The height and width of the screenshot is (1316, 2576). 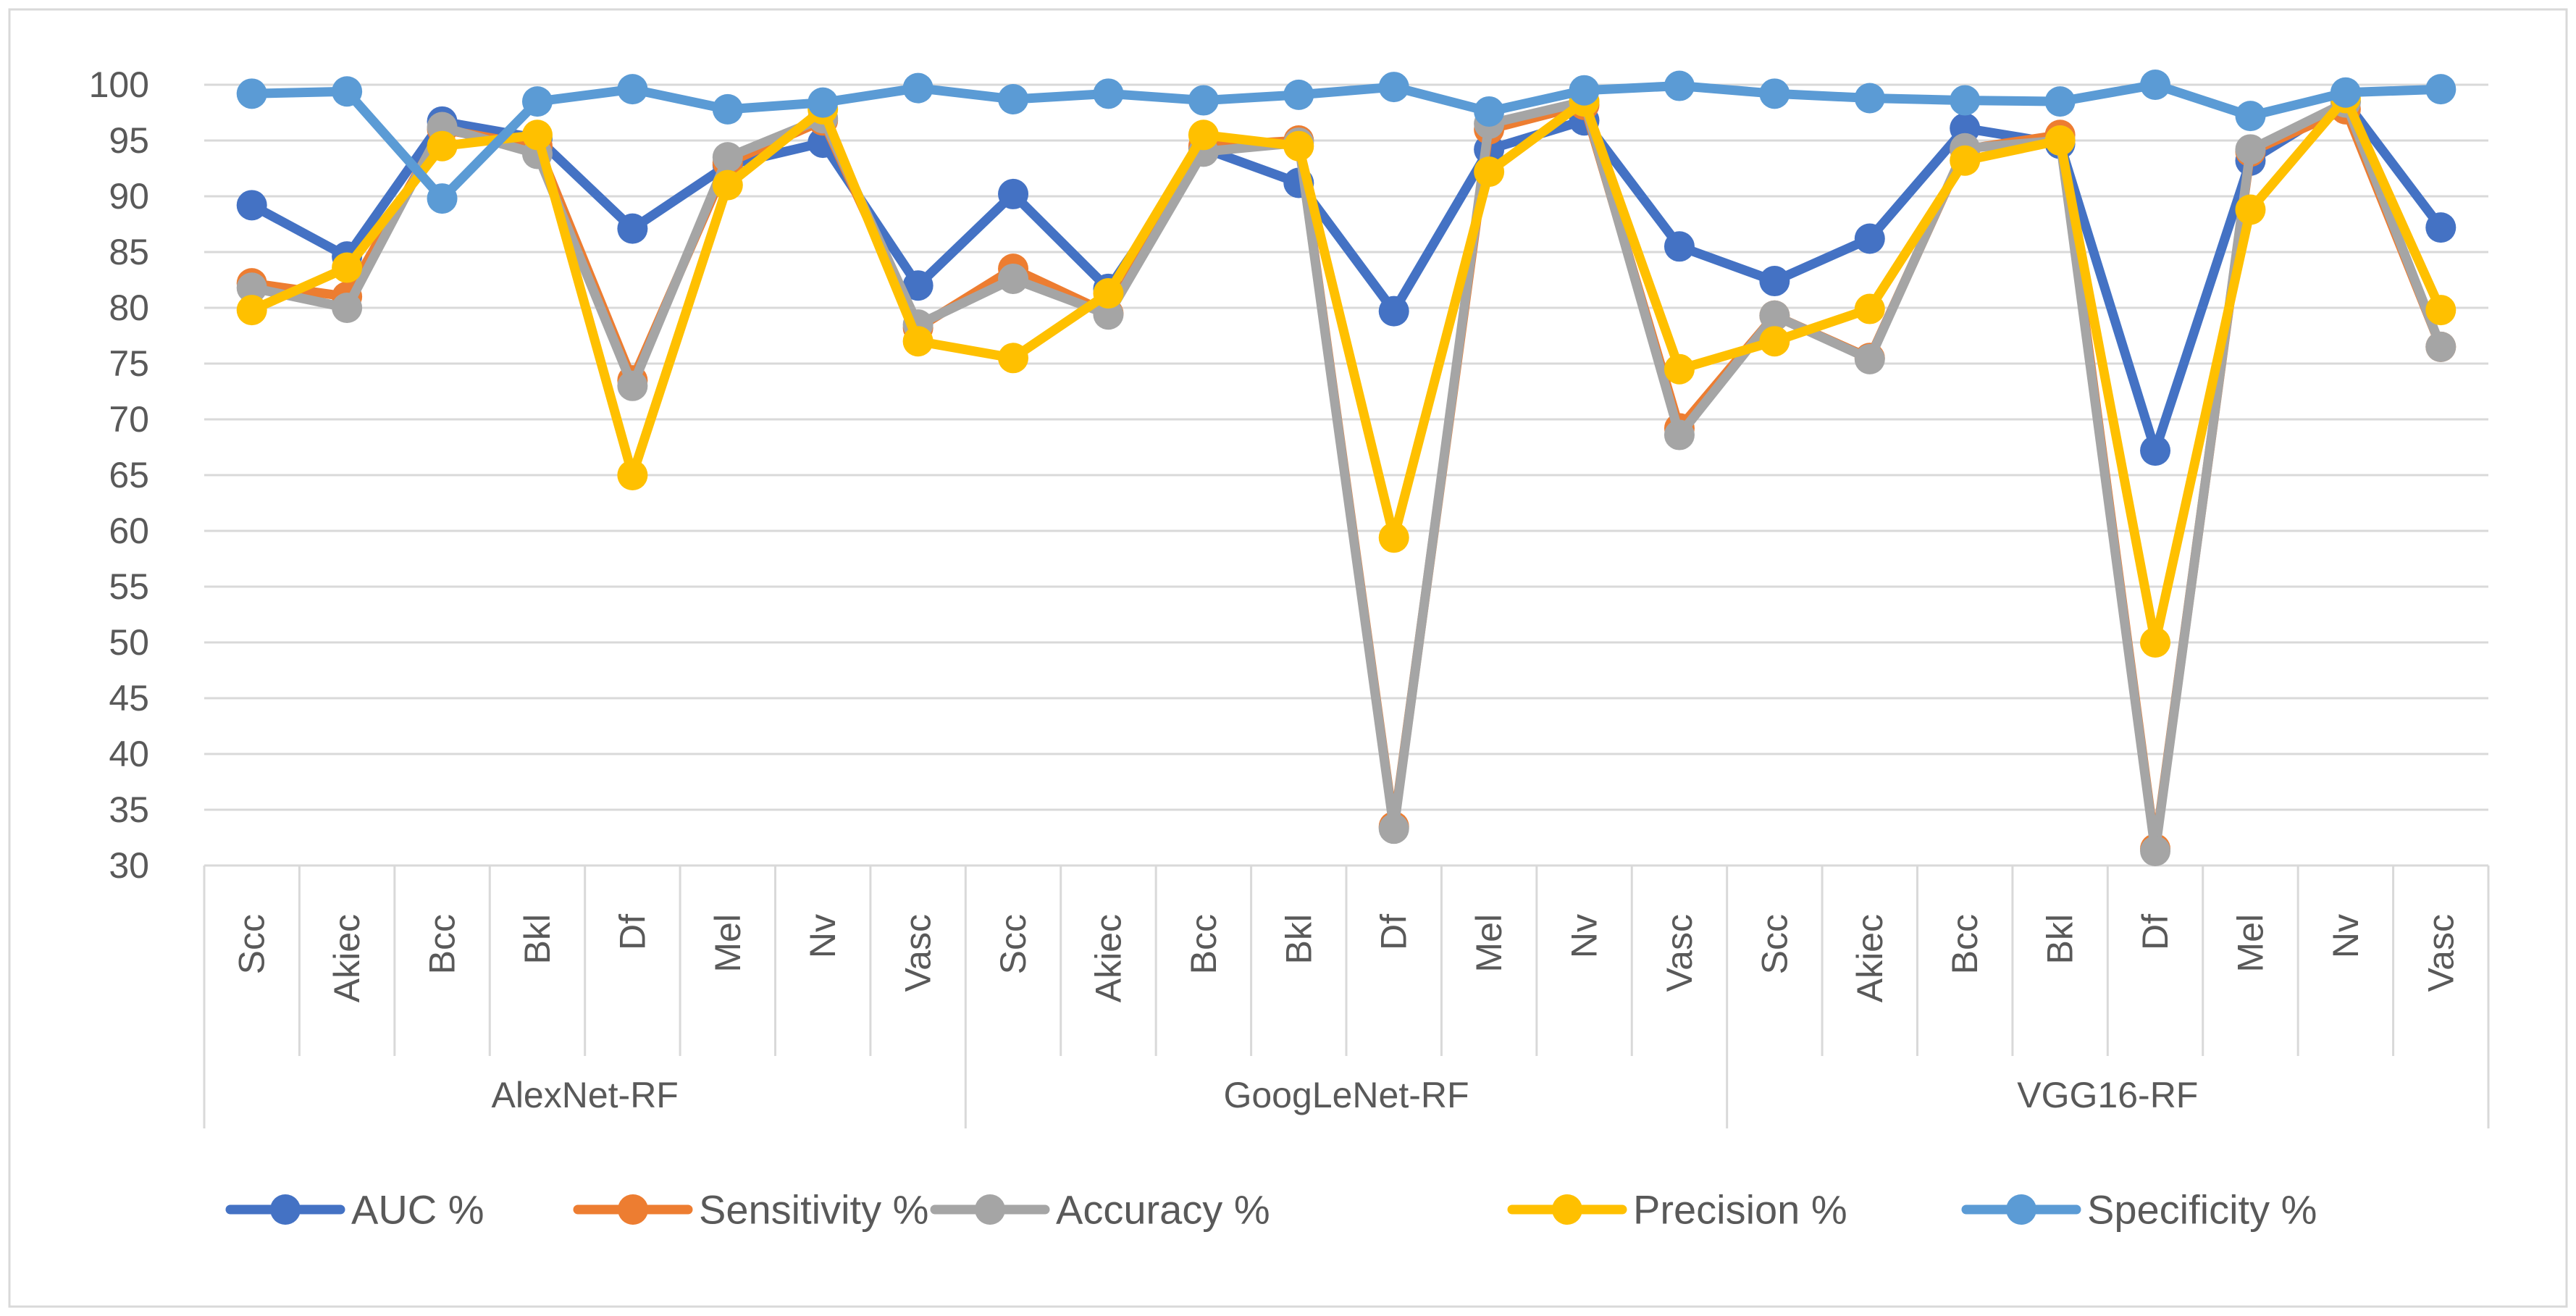 I want to click on x-category-label: Akiec, so click(x=1870, y=958).